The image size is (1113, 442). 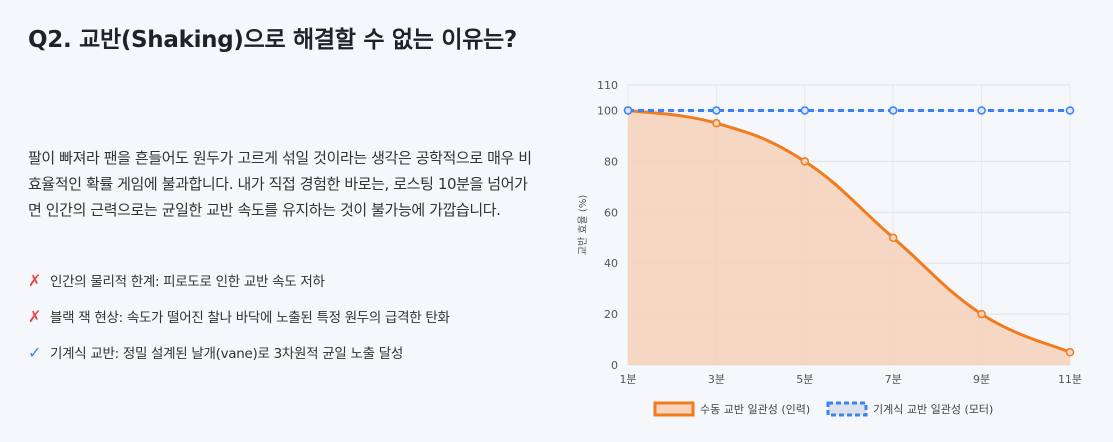 I want to click on check-icon: ✓, so click(x=35, y=352).